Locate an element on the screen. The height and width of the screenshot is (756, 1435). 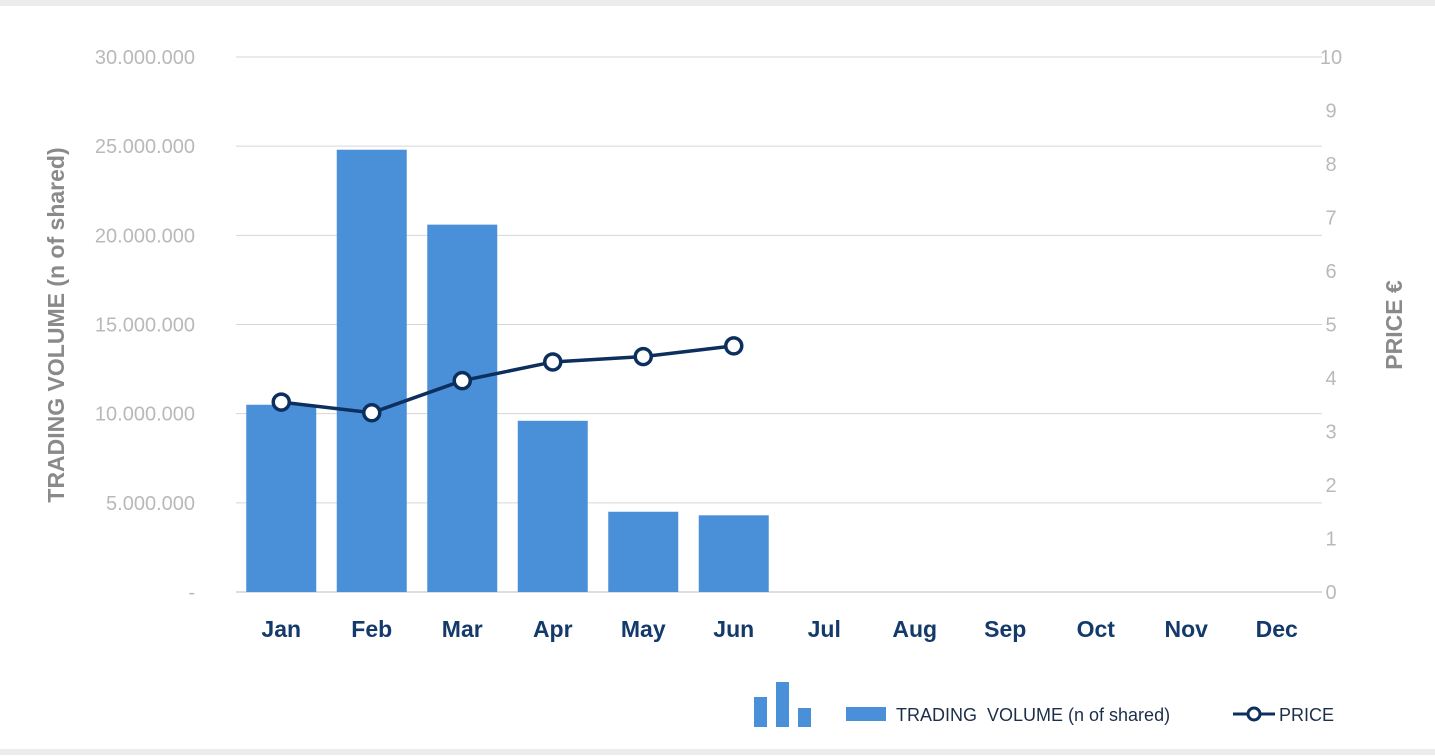
x-tick-label: Jun is located at coordinates (733, 629).